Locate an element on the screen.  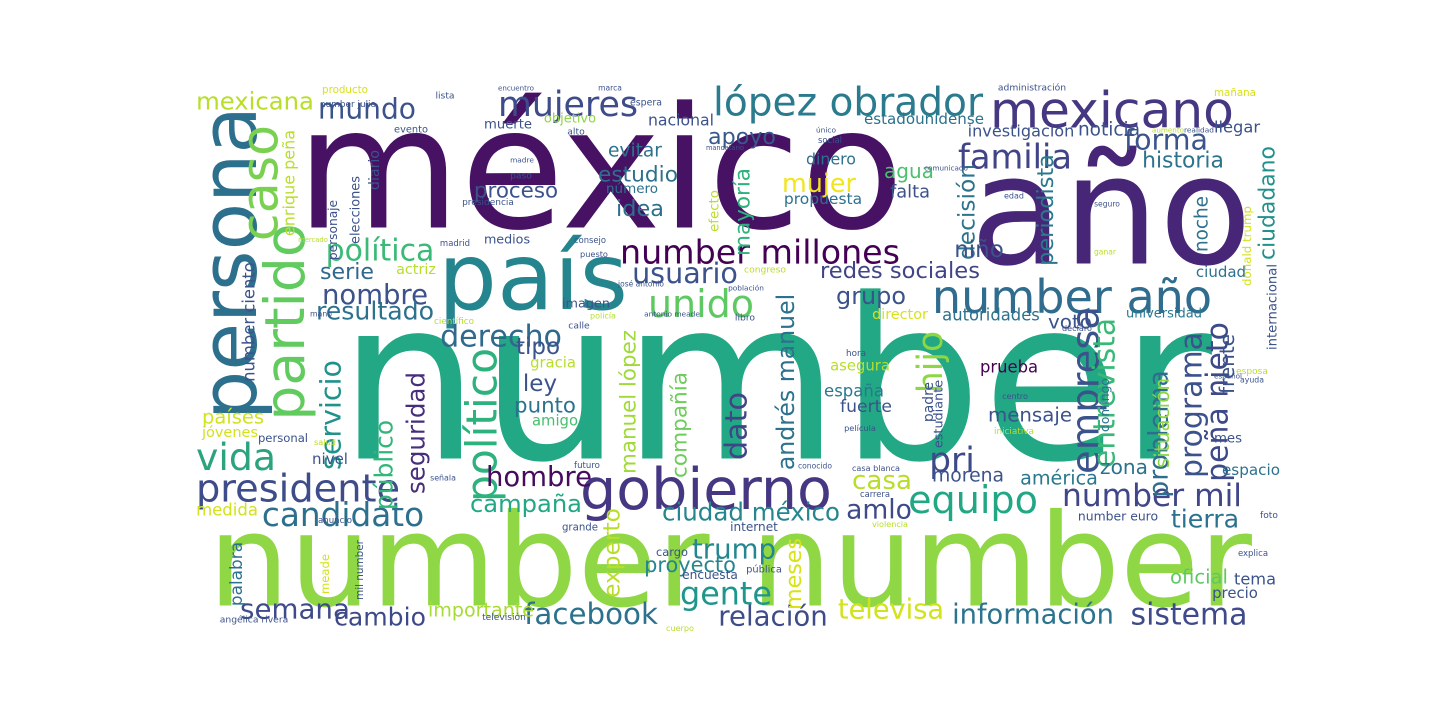
word-hijo: hijo is located at coordinates (931, 362).